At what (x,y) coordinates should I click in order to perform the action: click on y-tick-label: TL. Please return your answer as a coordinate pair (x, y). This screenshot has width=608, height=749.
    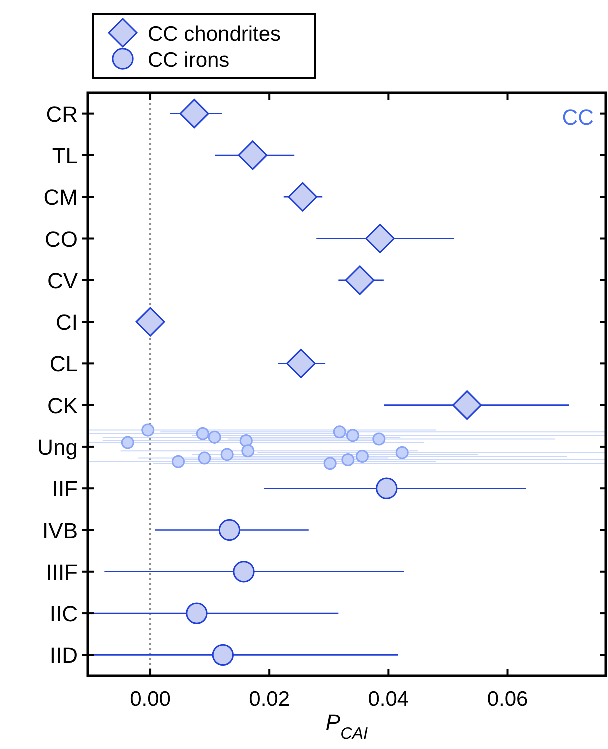
    Looking at the image, I should click on (65, 155).